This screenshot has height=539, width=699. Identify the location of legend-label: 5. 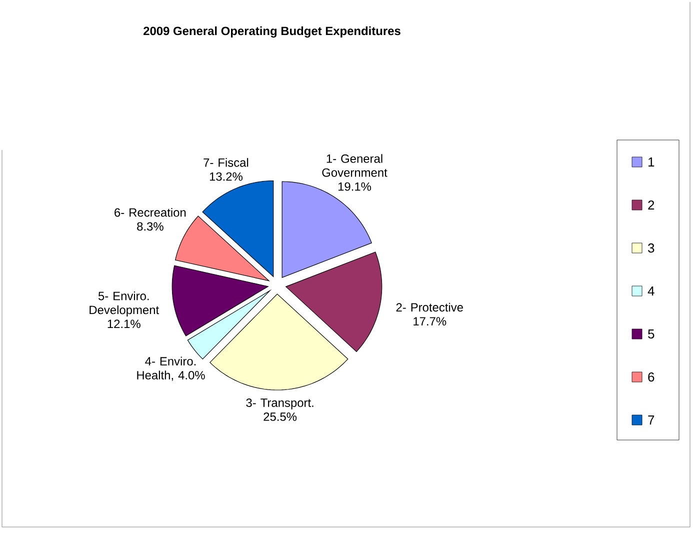
(651, 334).